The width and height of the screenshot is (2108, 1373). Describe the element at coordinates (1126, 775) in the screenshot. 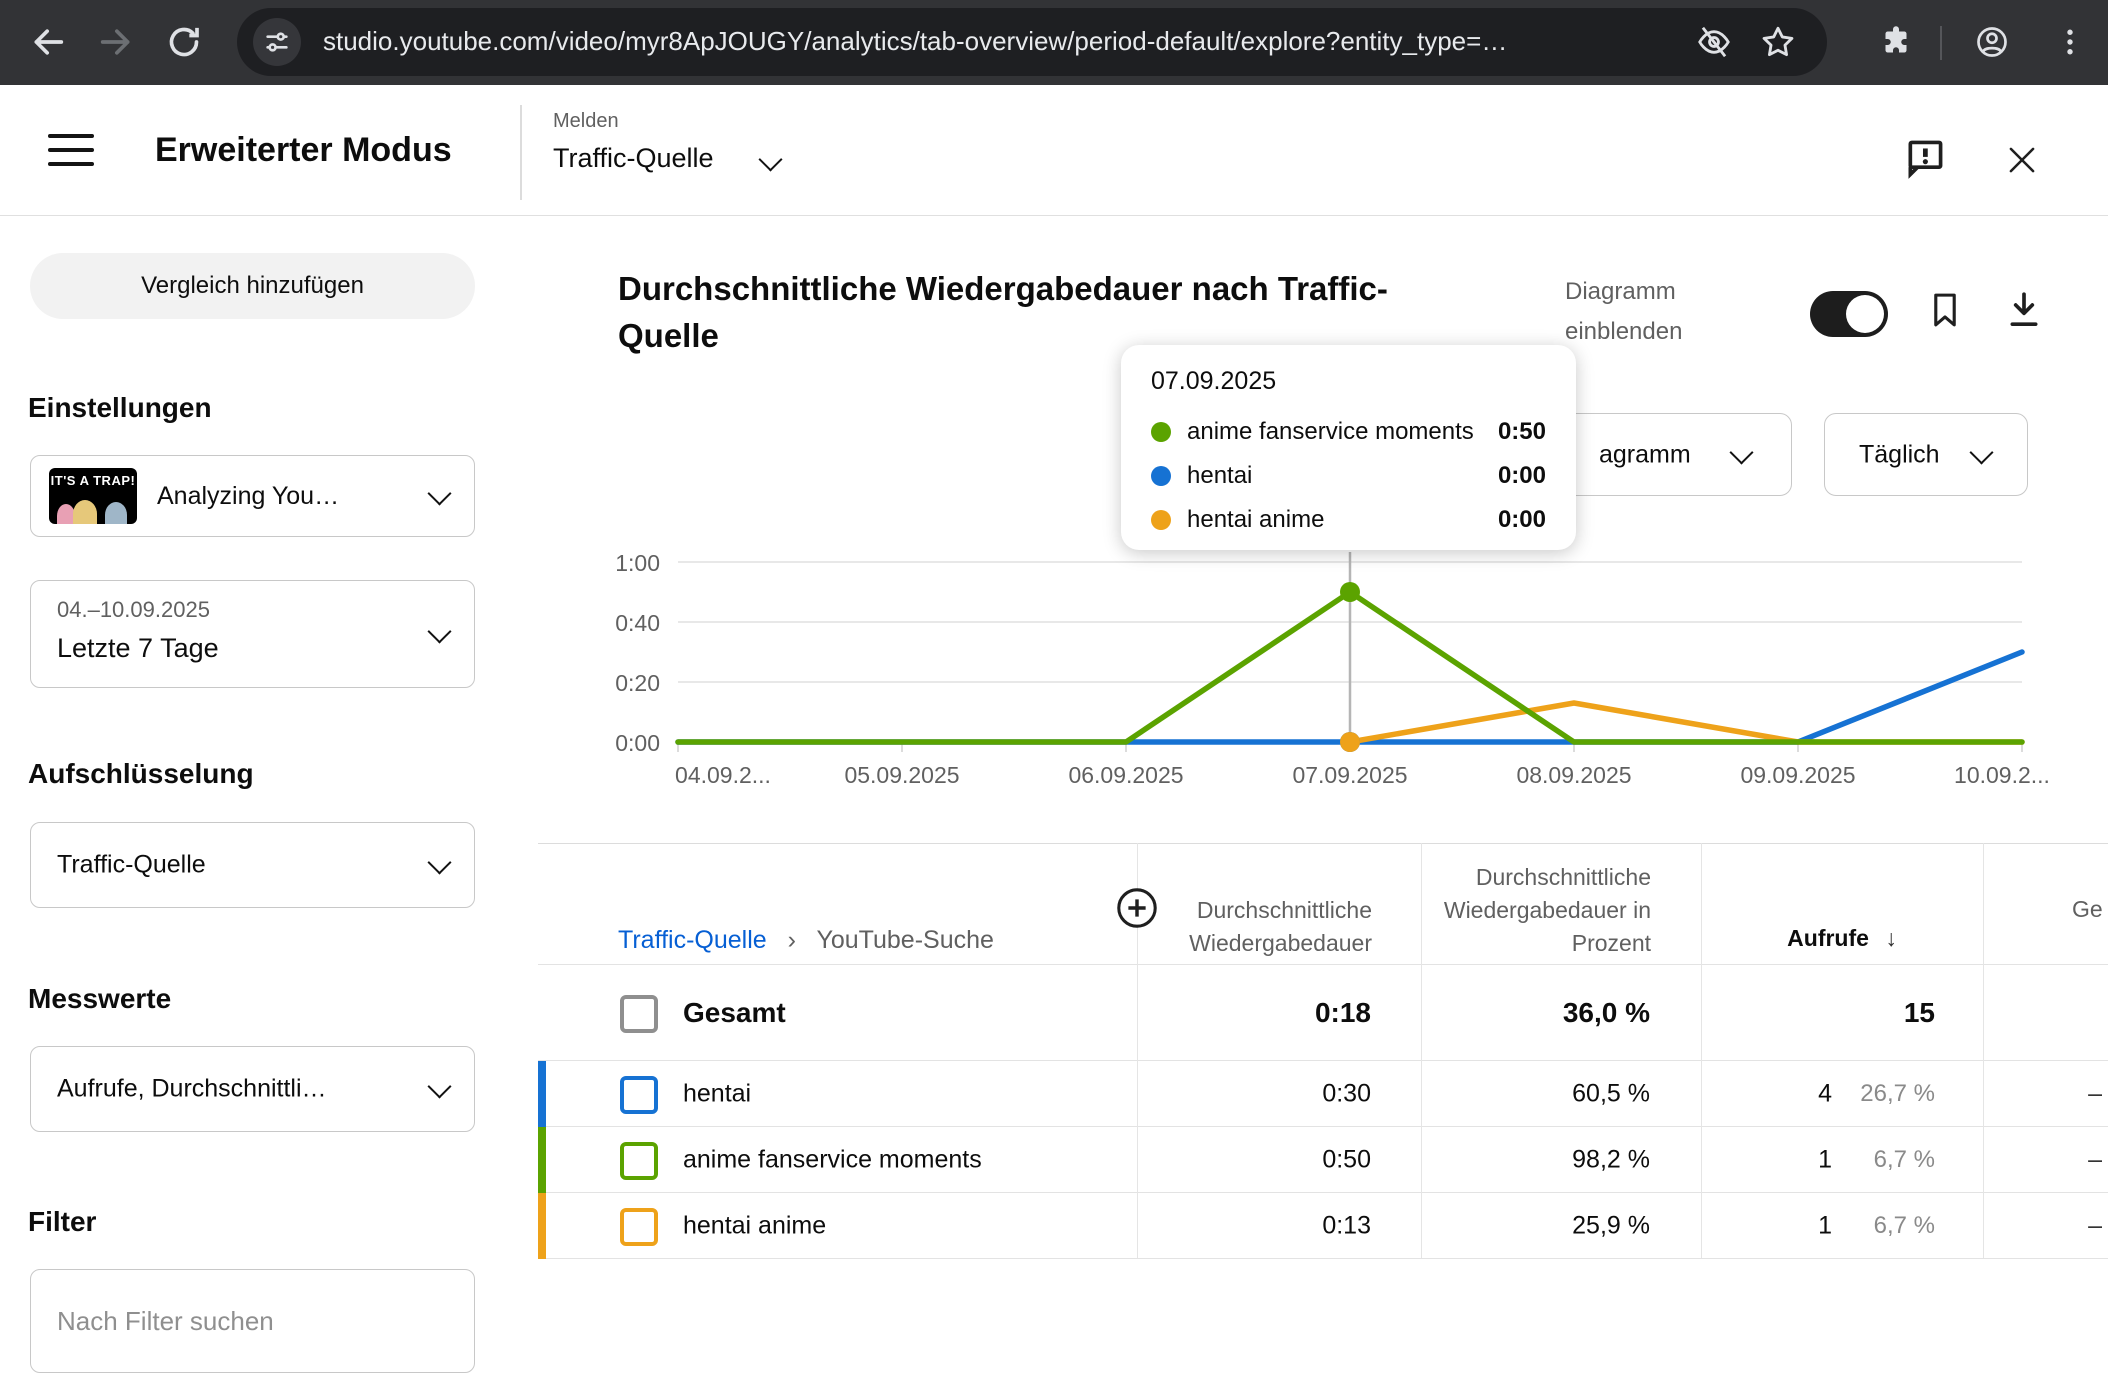

I see `x-axis-tick: 06.09.2025` at that location.